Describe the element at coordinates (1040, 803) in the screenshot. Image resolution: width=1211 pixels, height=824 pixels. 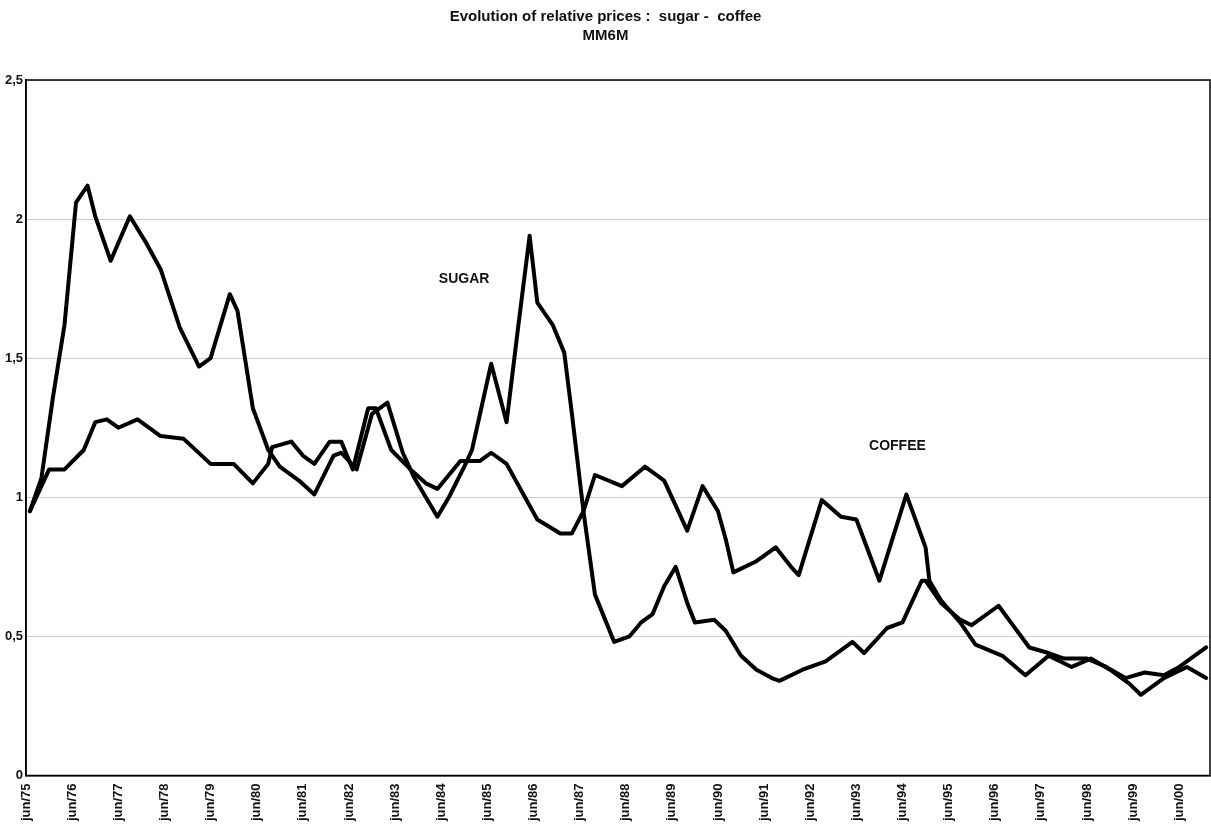
I see `x-tick-label: jun/97` at that location.